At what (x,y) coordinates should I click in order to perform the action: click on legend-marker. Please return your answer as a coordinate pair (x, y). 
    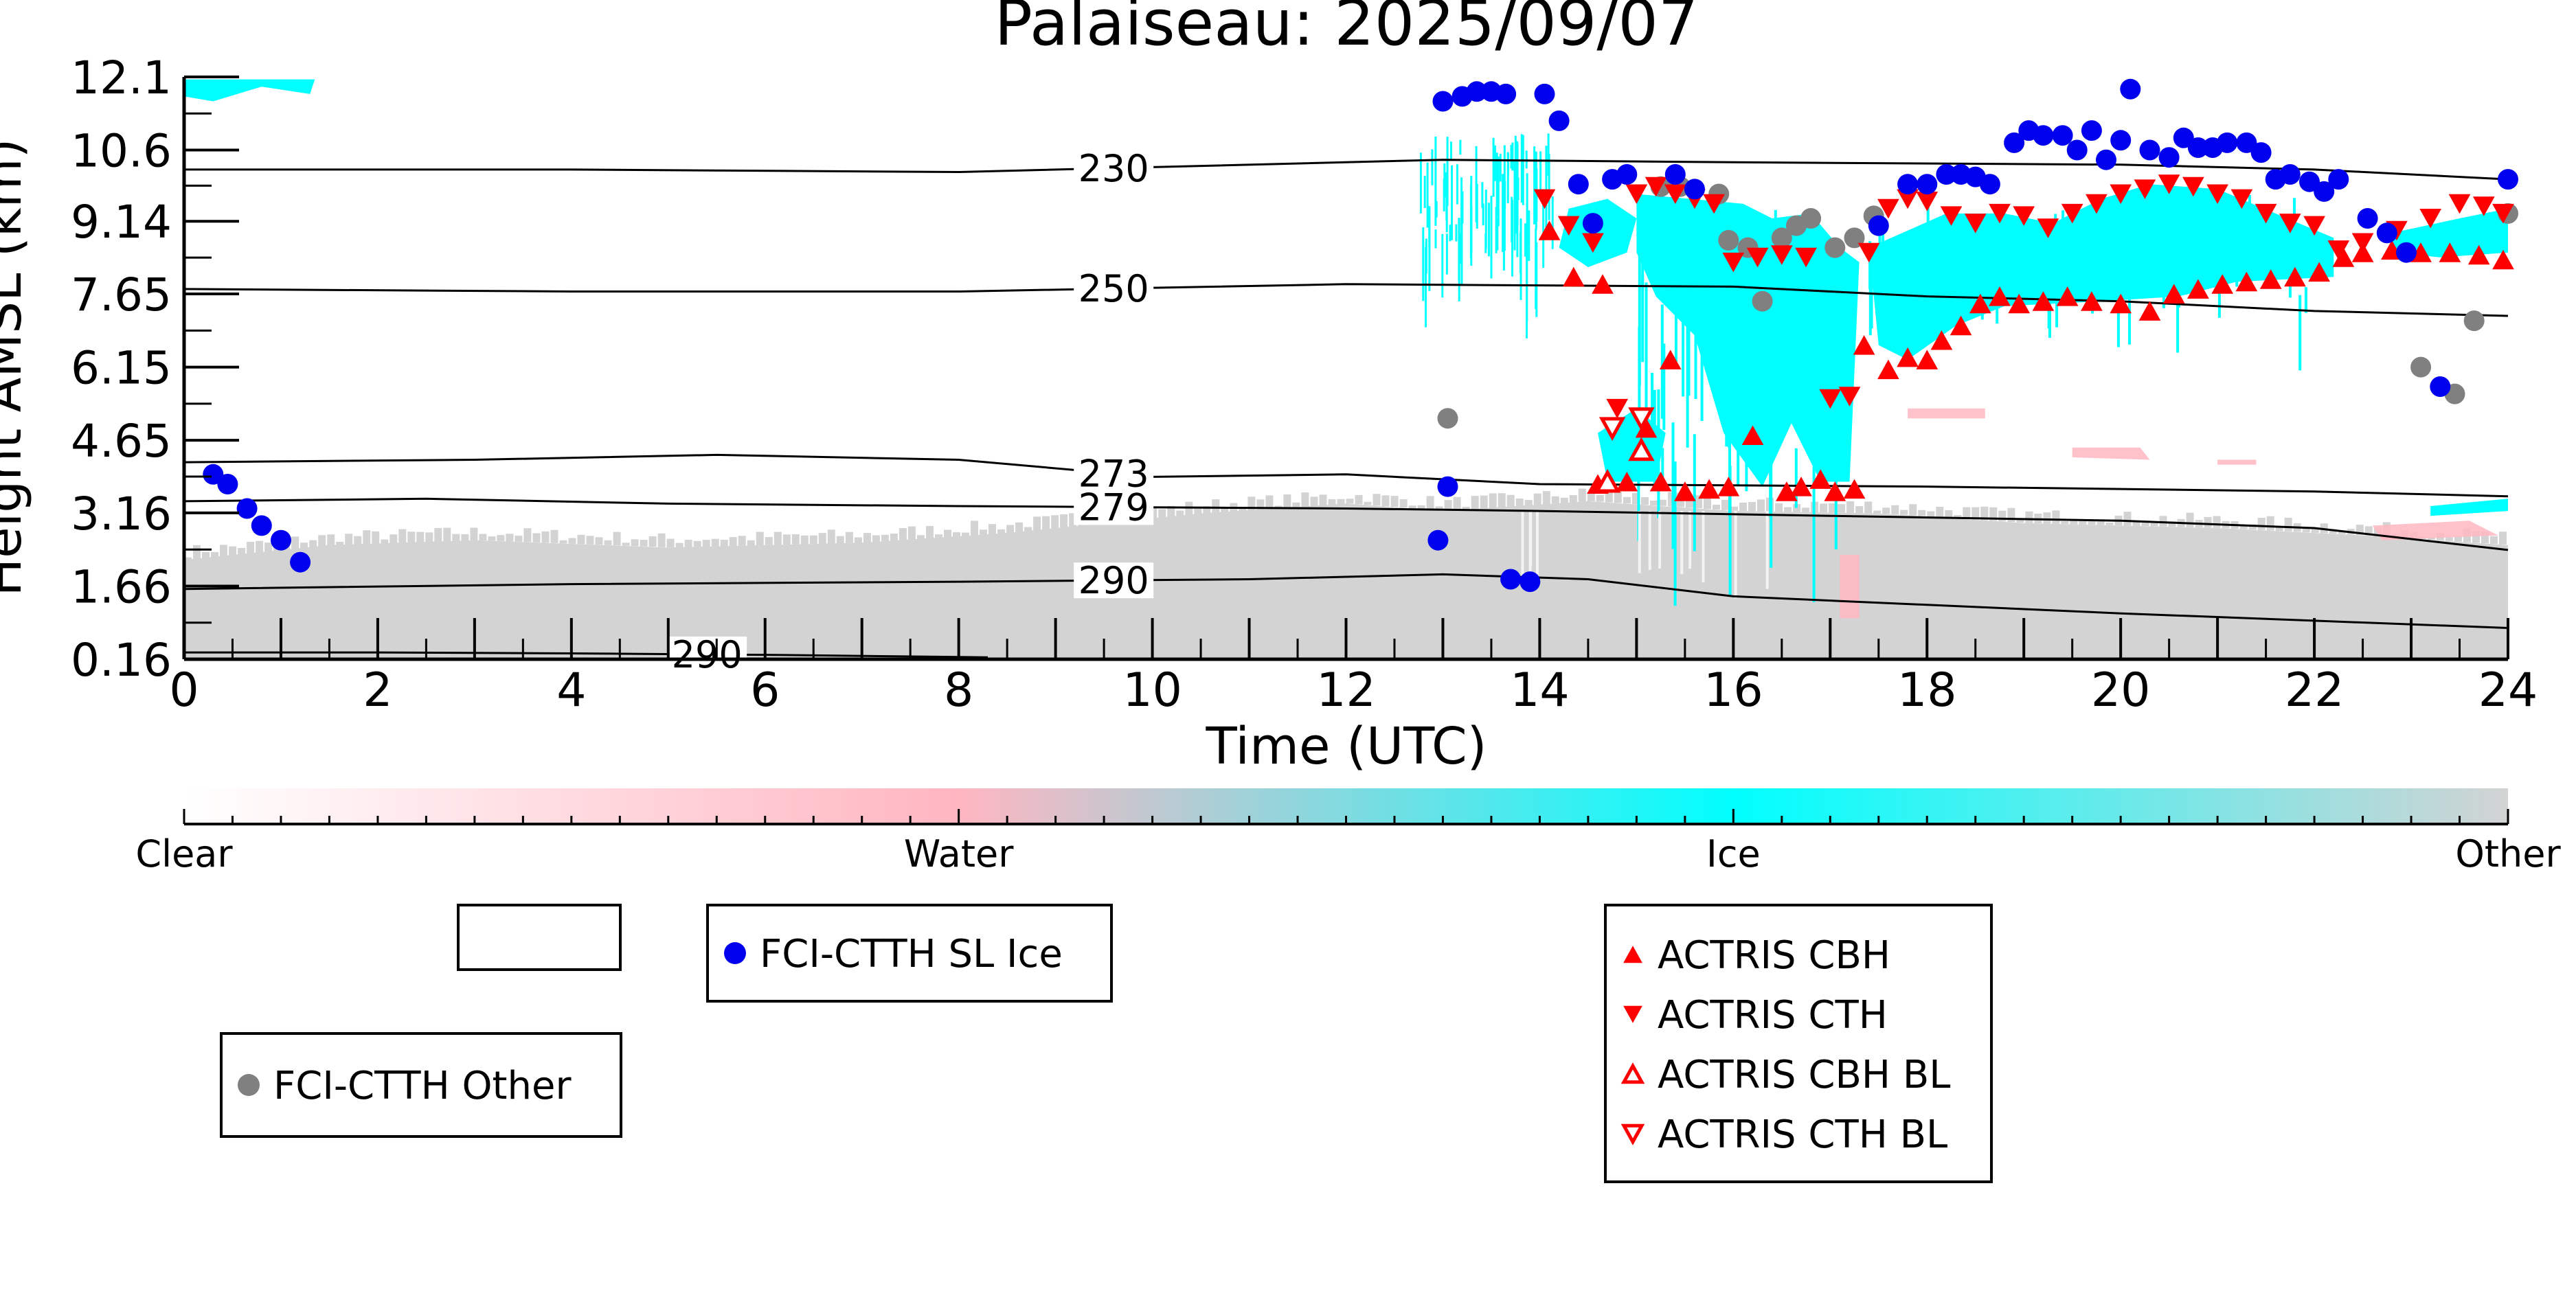
    Looking at the image, I should click on (249, 1085).